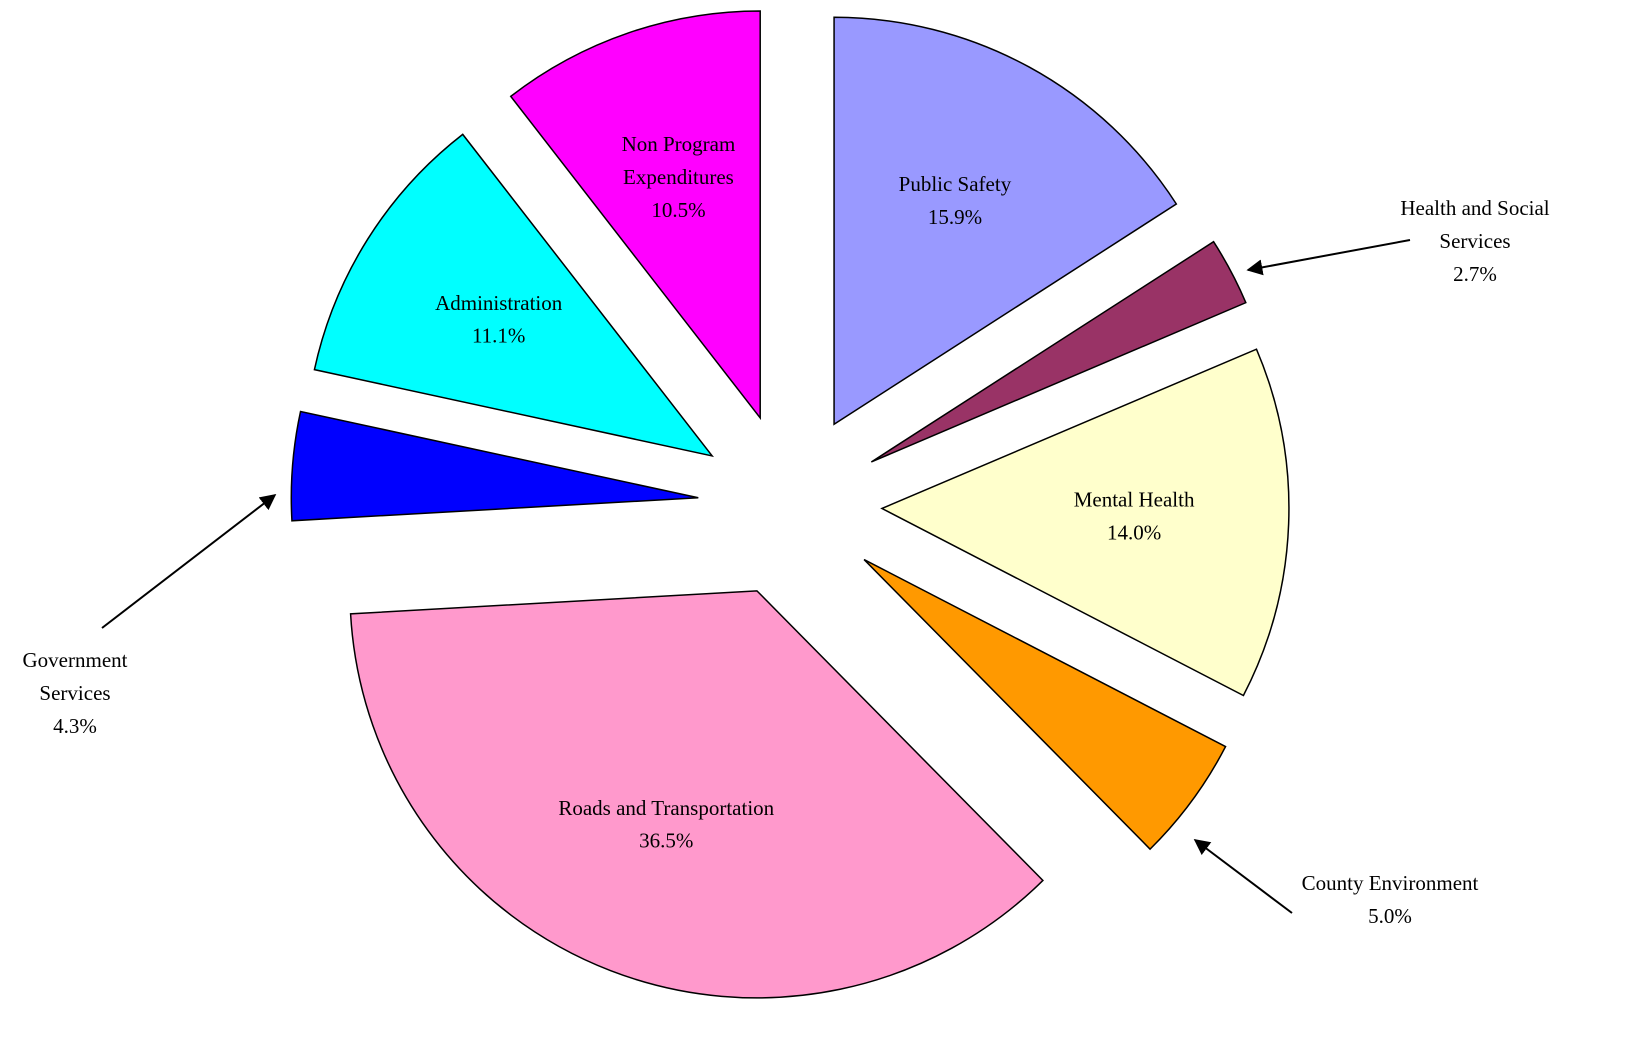 This screenshot has height=1039, width=1627. Describe the element at coordinates (75, 676) in the screenshot. I see `slice-label: Government Services` at that location.